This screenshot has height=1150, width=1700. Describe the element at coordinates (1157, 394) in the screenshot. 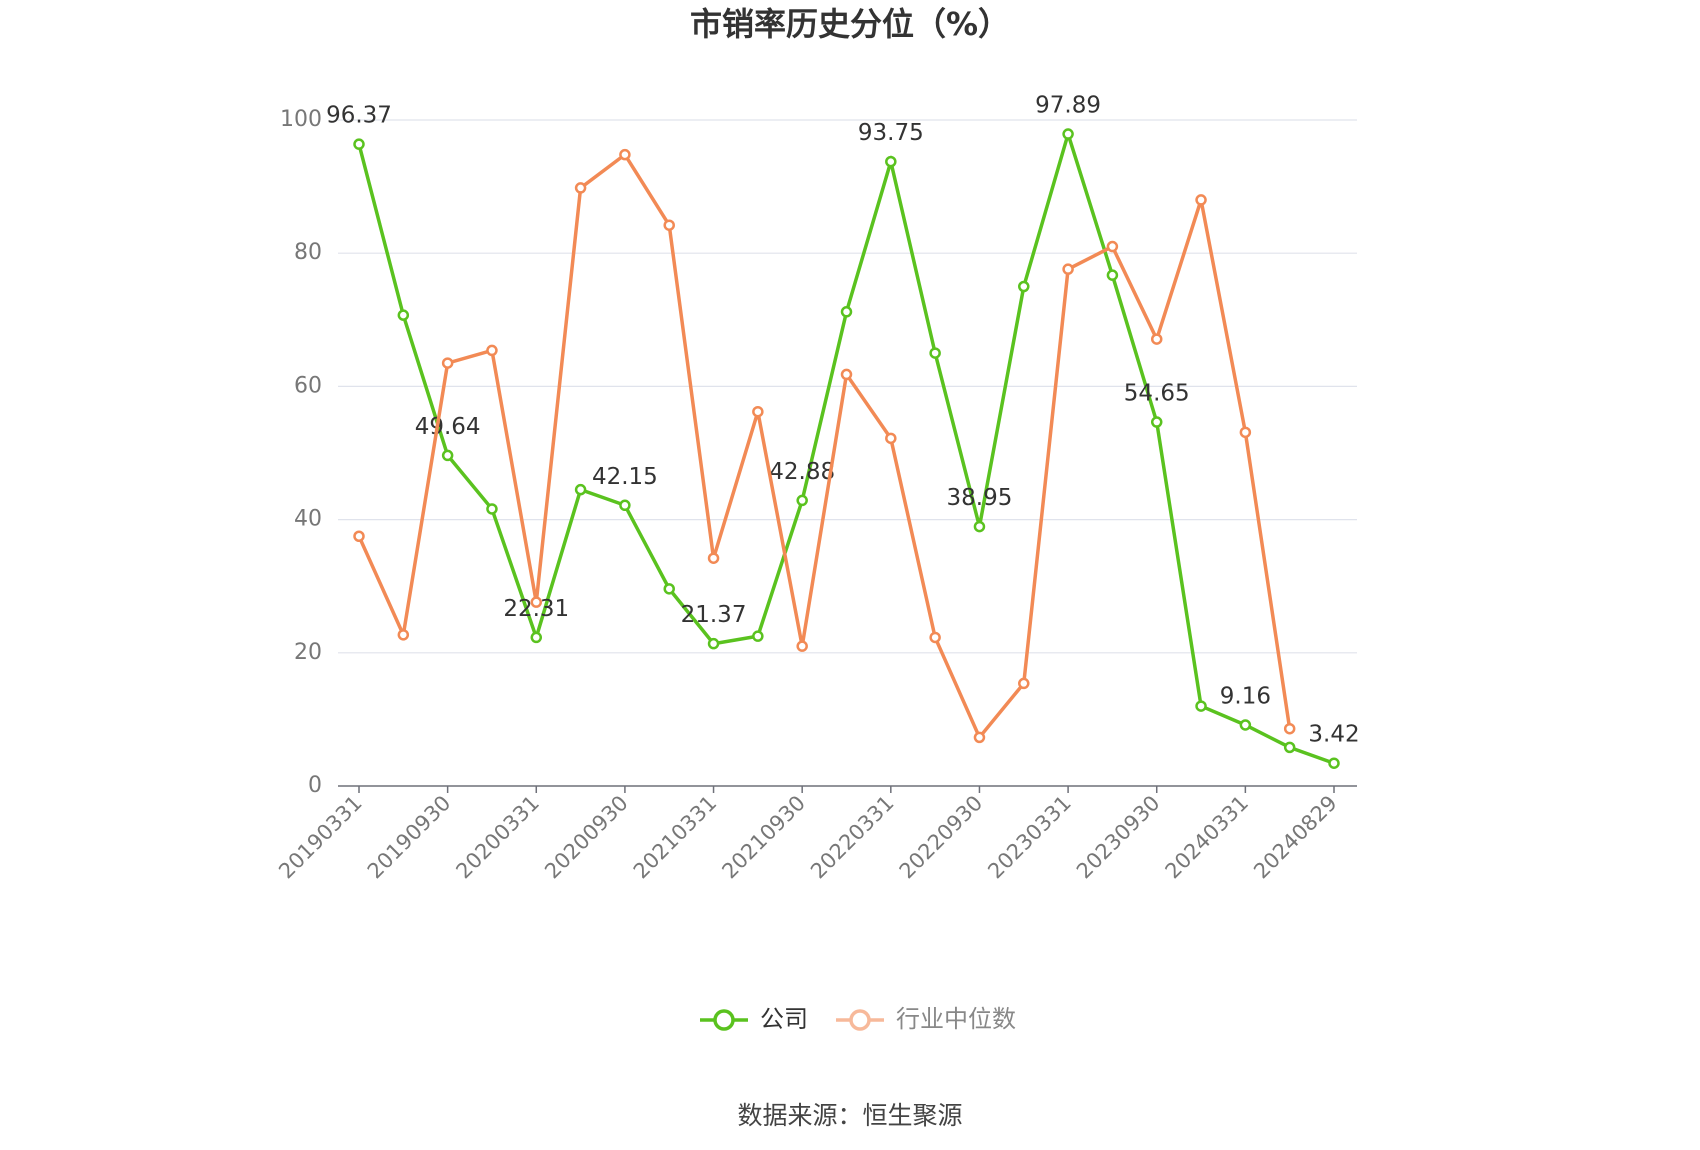

I see `data-label: 54.65` at that location.